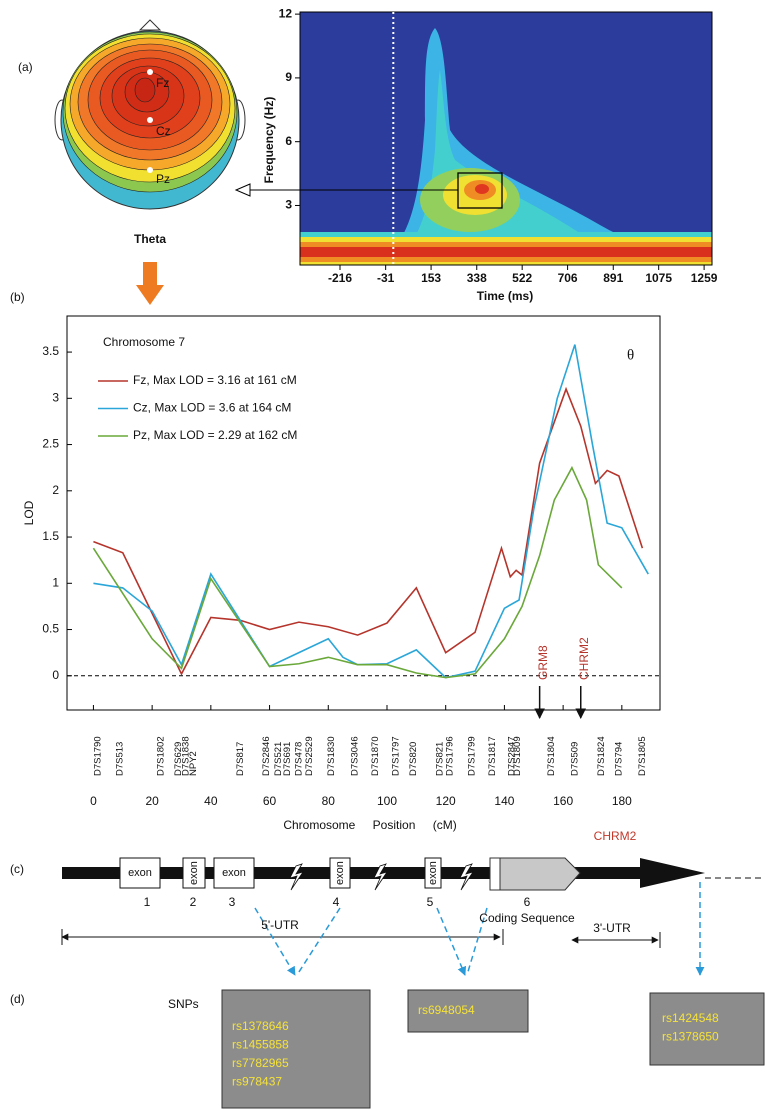 The width and height of the screenshot is (765, 1110). Describe the element at coordinates (215, 380) in the screenshot. I see `legend-label: Fz, Max LOD = 3.16 at 161 cM` at that location.